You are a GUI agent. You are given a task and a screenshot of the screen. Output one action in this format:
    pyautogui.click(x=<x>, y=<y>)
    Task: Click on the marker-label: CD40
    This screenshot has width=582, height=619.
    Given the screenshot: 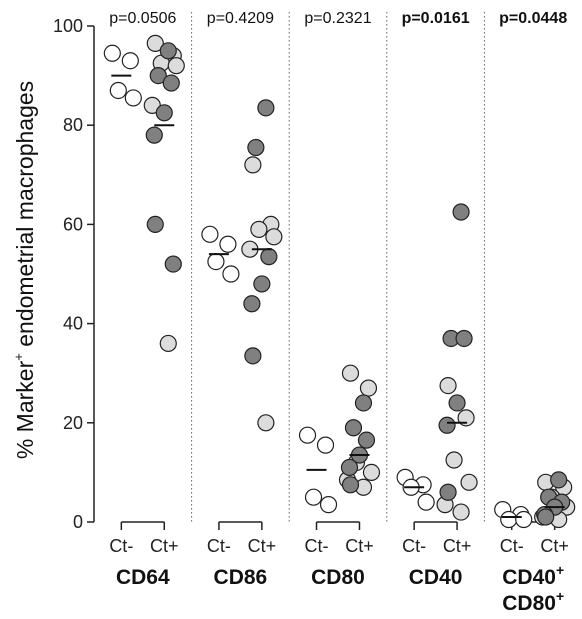 What is the action you would take?
    pyautogui.click(x=436, y=577)
    